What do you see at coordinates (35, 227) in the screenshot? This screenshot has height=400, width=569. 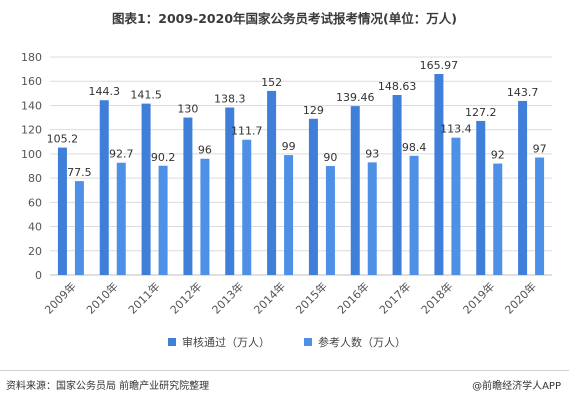 I see `y-tick-label: 40` at bounding box center [35, 227].